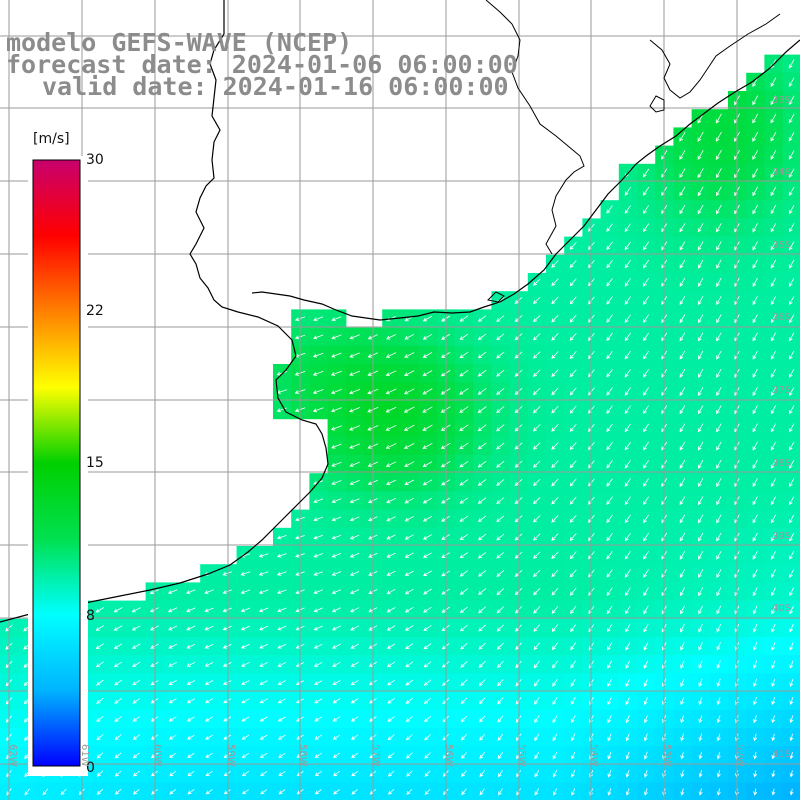 This screenshot has height=800, width=800. I want to click on lat-label-35s: 35S, so click(782, 245).